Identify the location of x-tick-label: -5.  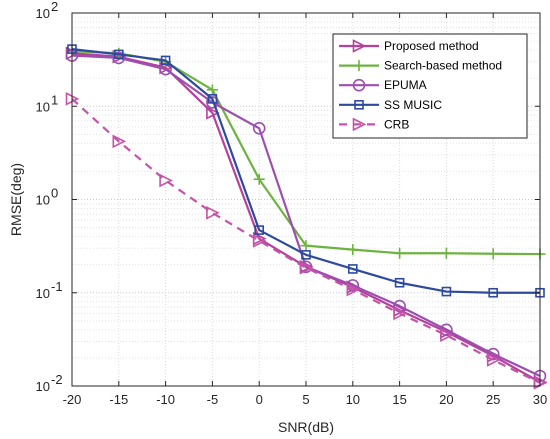
(213, 399).